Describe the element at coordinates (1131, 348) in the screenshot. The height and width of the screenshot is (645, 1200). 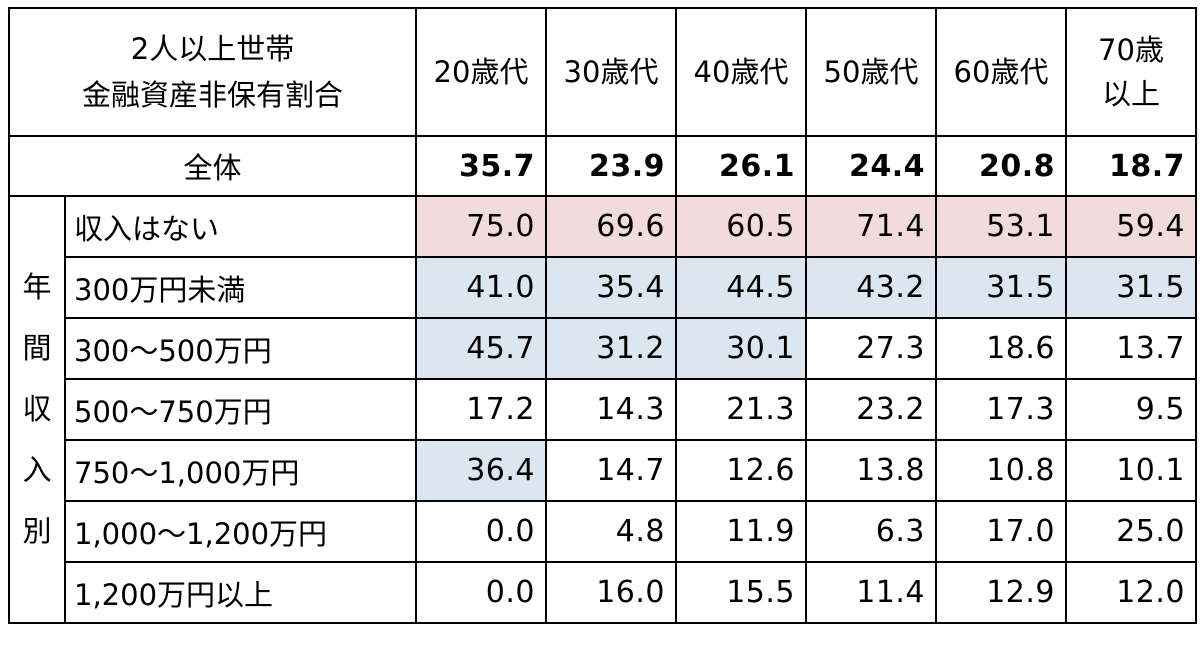
I see `value-cell: 13.7` at that location.